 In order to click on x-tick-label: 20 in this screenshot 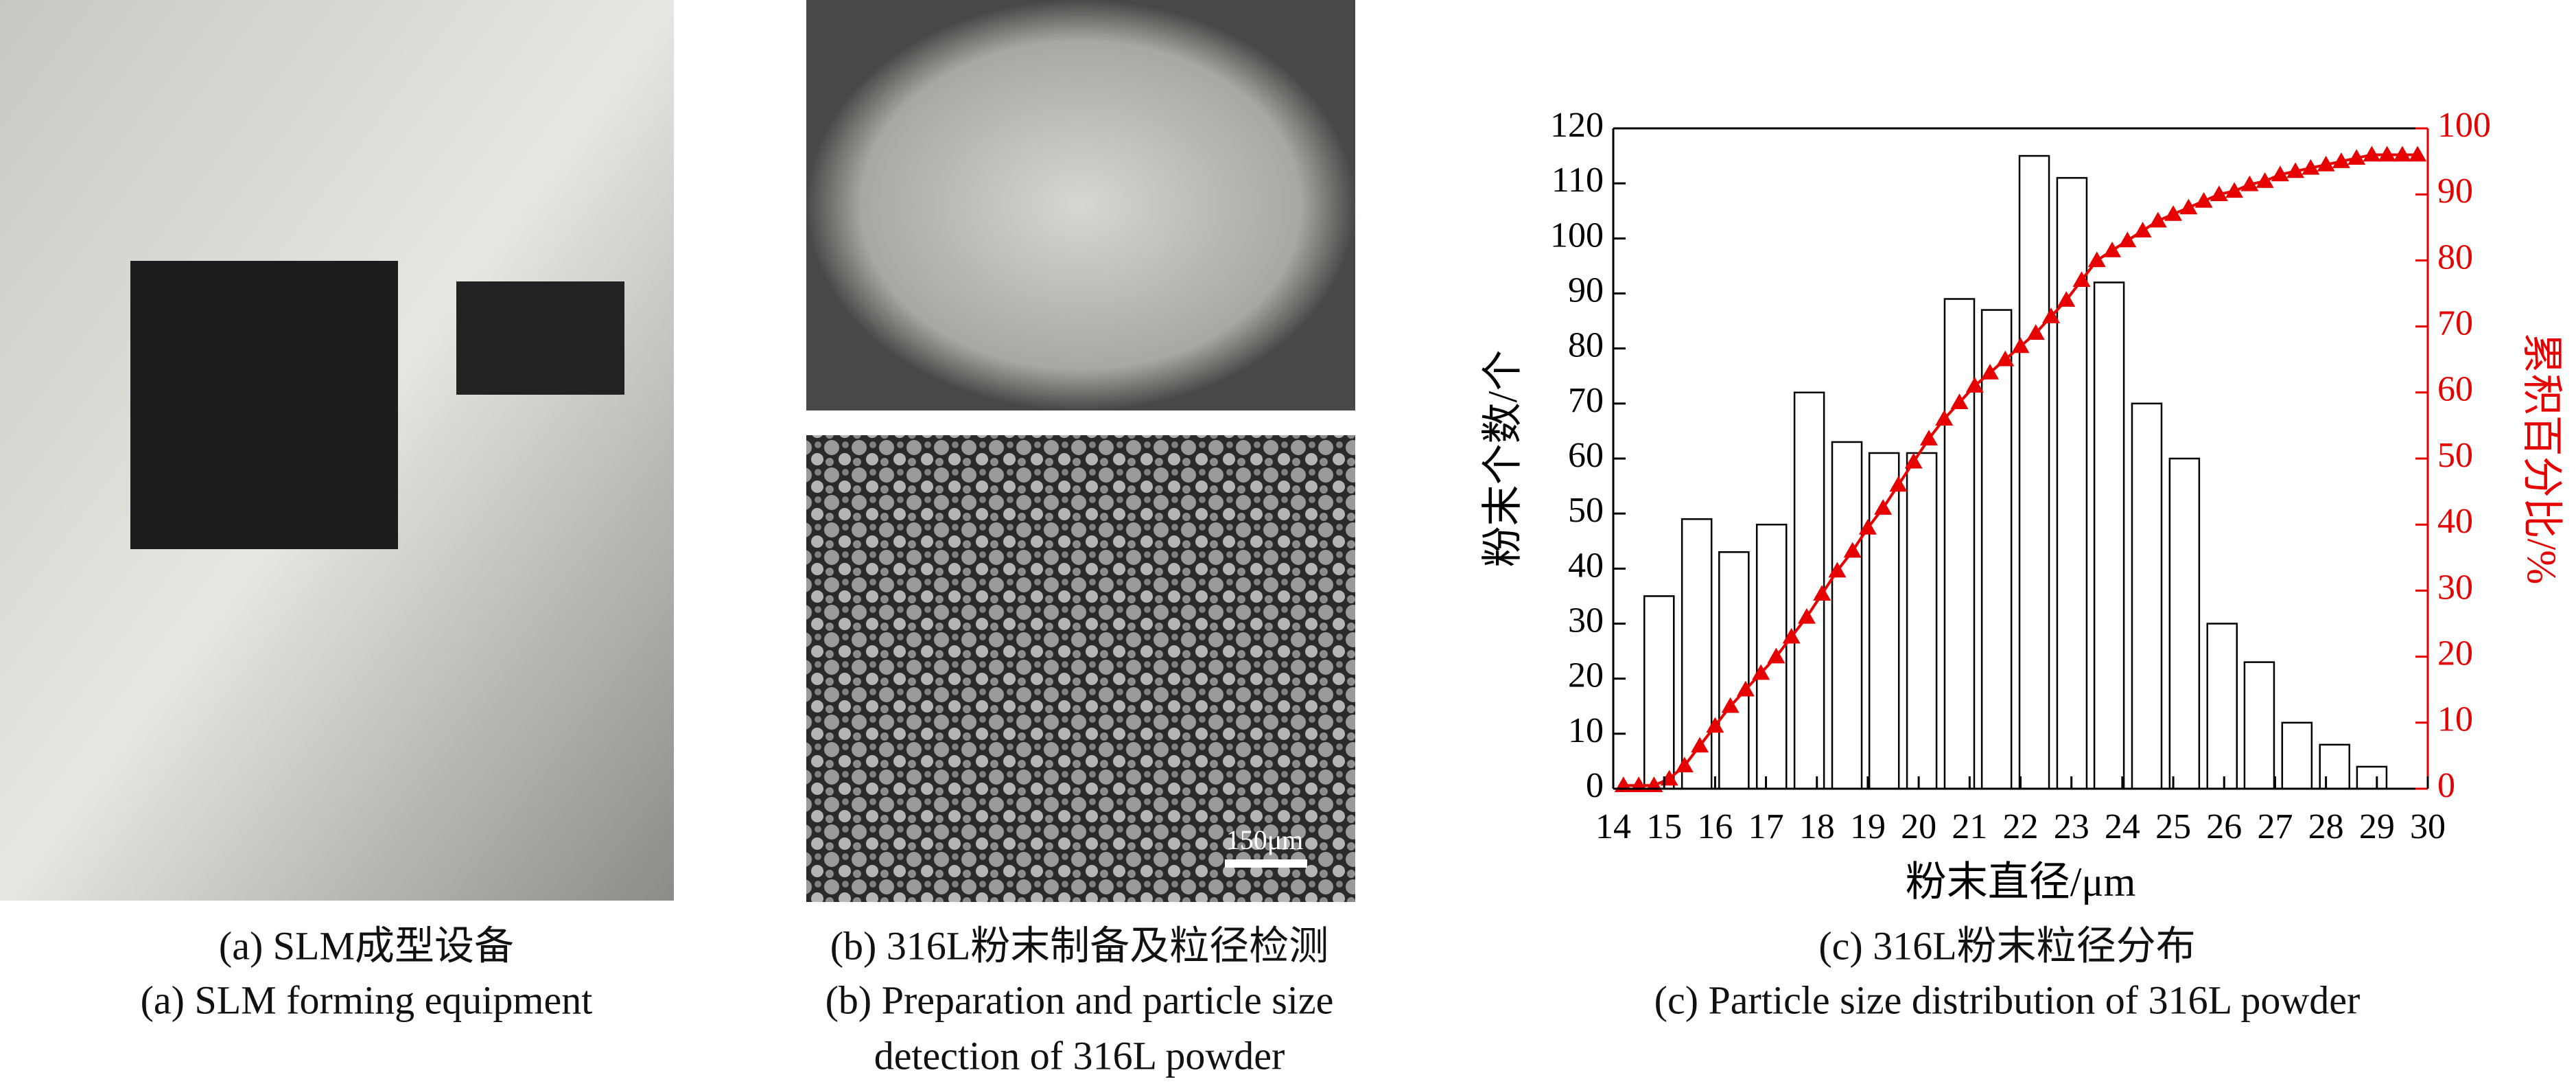, I will do `click(1918, 826)`.